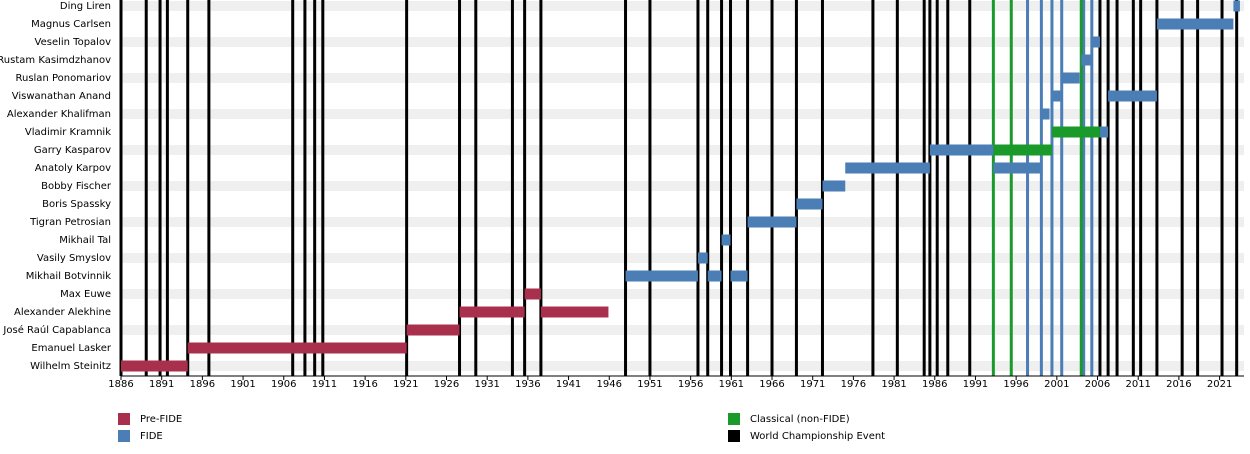 This screenshot has height=454, width=1250. What do you see at coordinates (527, 384) in the screenshot?
I see `x-tick-label: 1936` at bounding box center [527, 384].